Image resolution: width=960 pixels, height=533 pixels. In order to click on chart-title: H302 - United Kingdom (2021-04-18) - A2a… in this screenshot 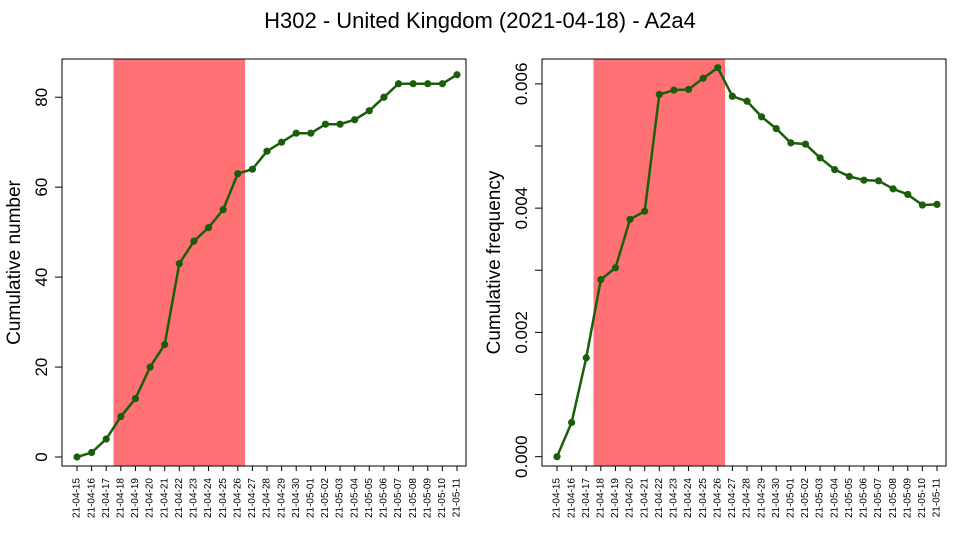, I will do `click(480, 20)`.